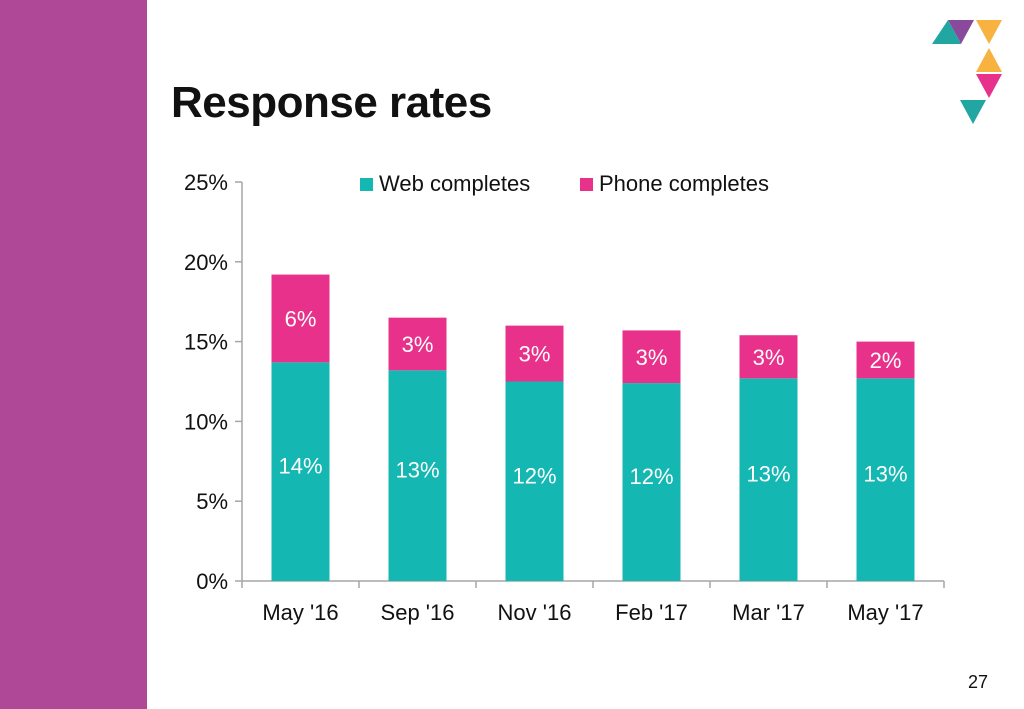 The height and width of the screenshot is (709, 1024). What do you see at coordinates (331, 102) in the screenshot?
I see `slide-title: Response rates` at bounding box center [331, 102].